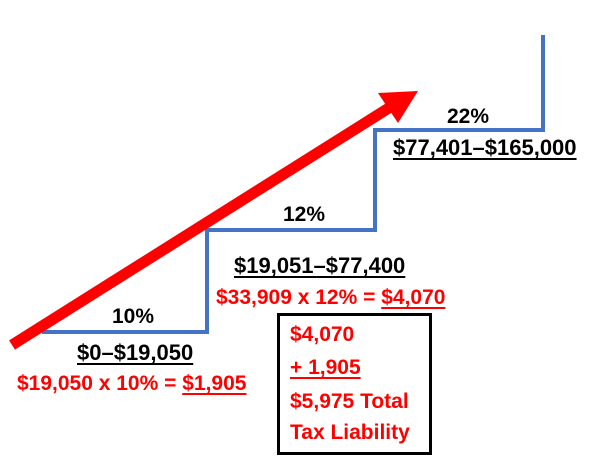 Image resolution: width=611 pixels, height=474 pixels. What do you see at coordinates (320, 265) in the screenshot?
I see `bracket-2-range: $19,051–$77,400` at bounding box center [320, 265].